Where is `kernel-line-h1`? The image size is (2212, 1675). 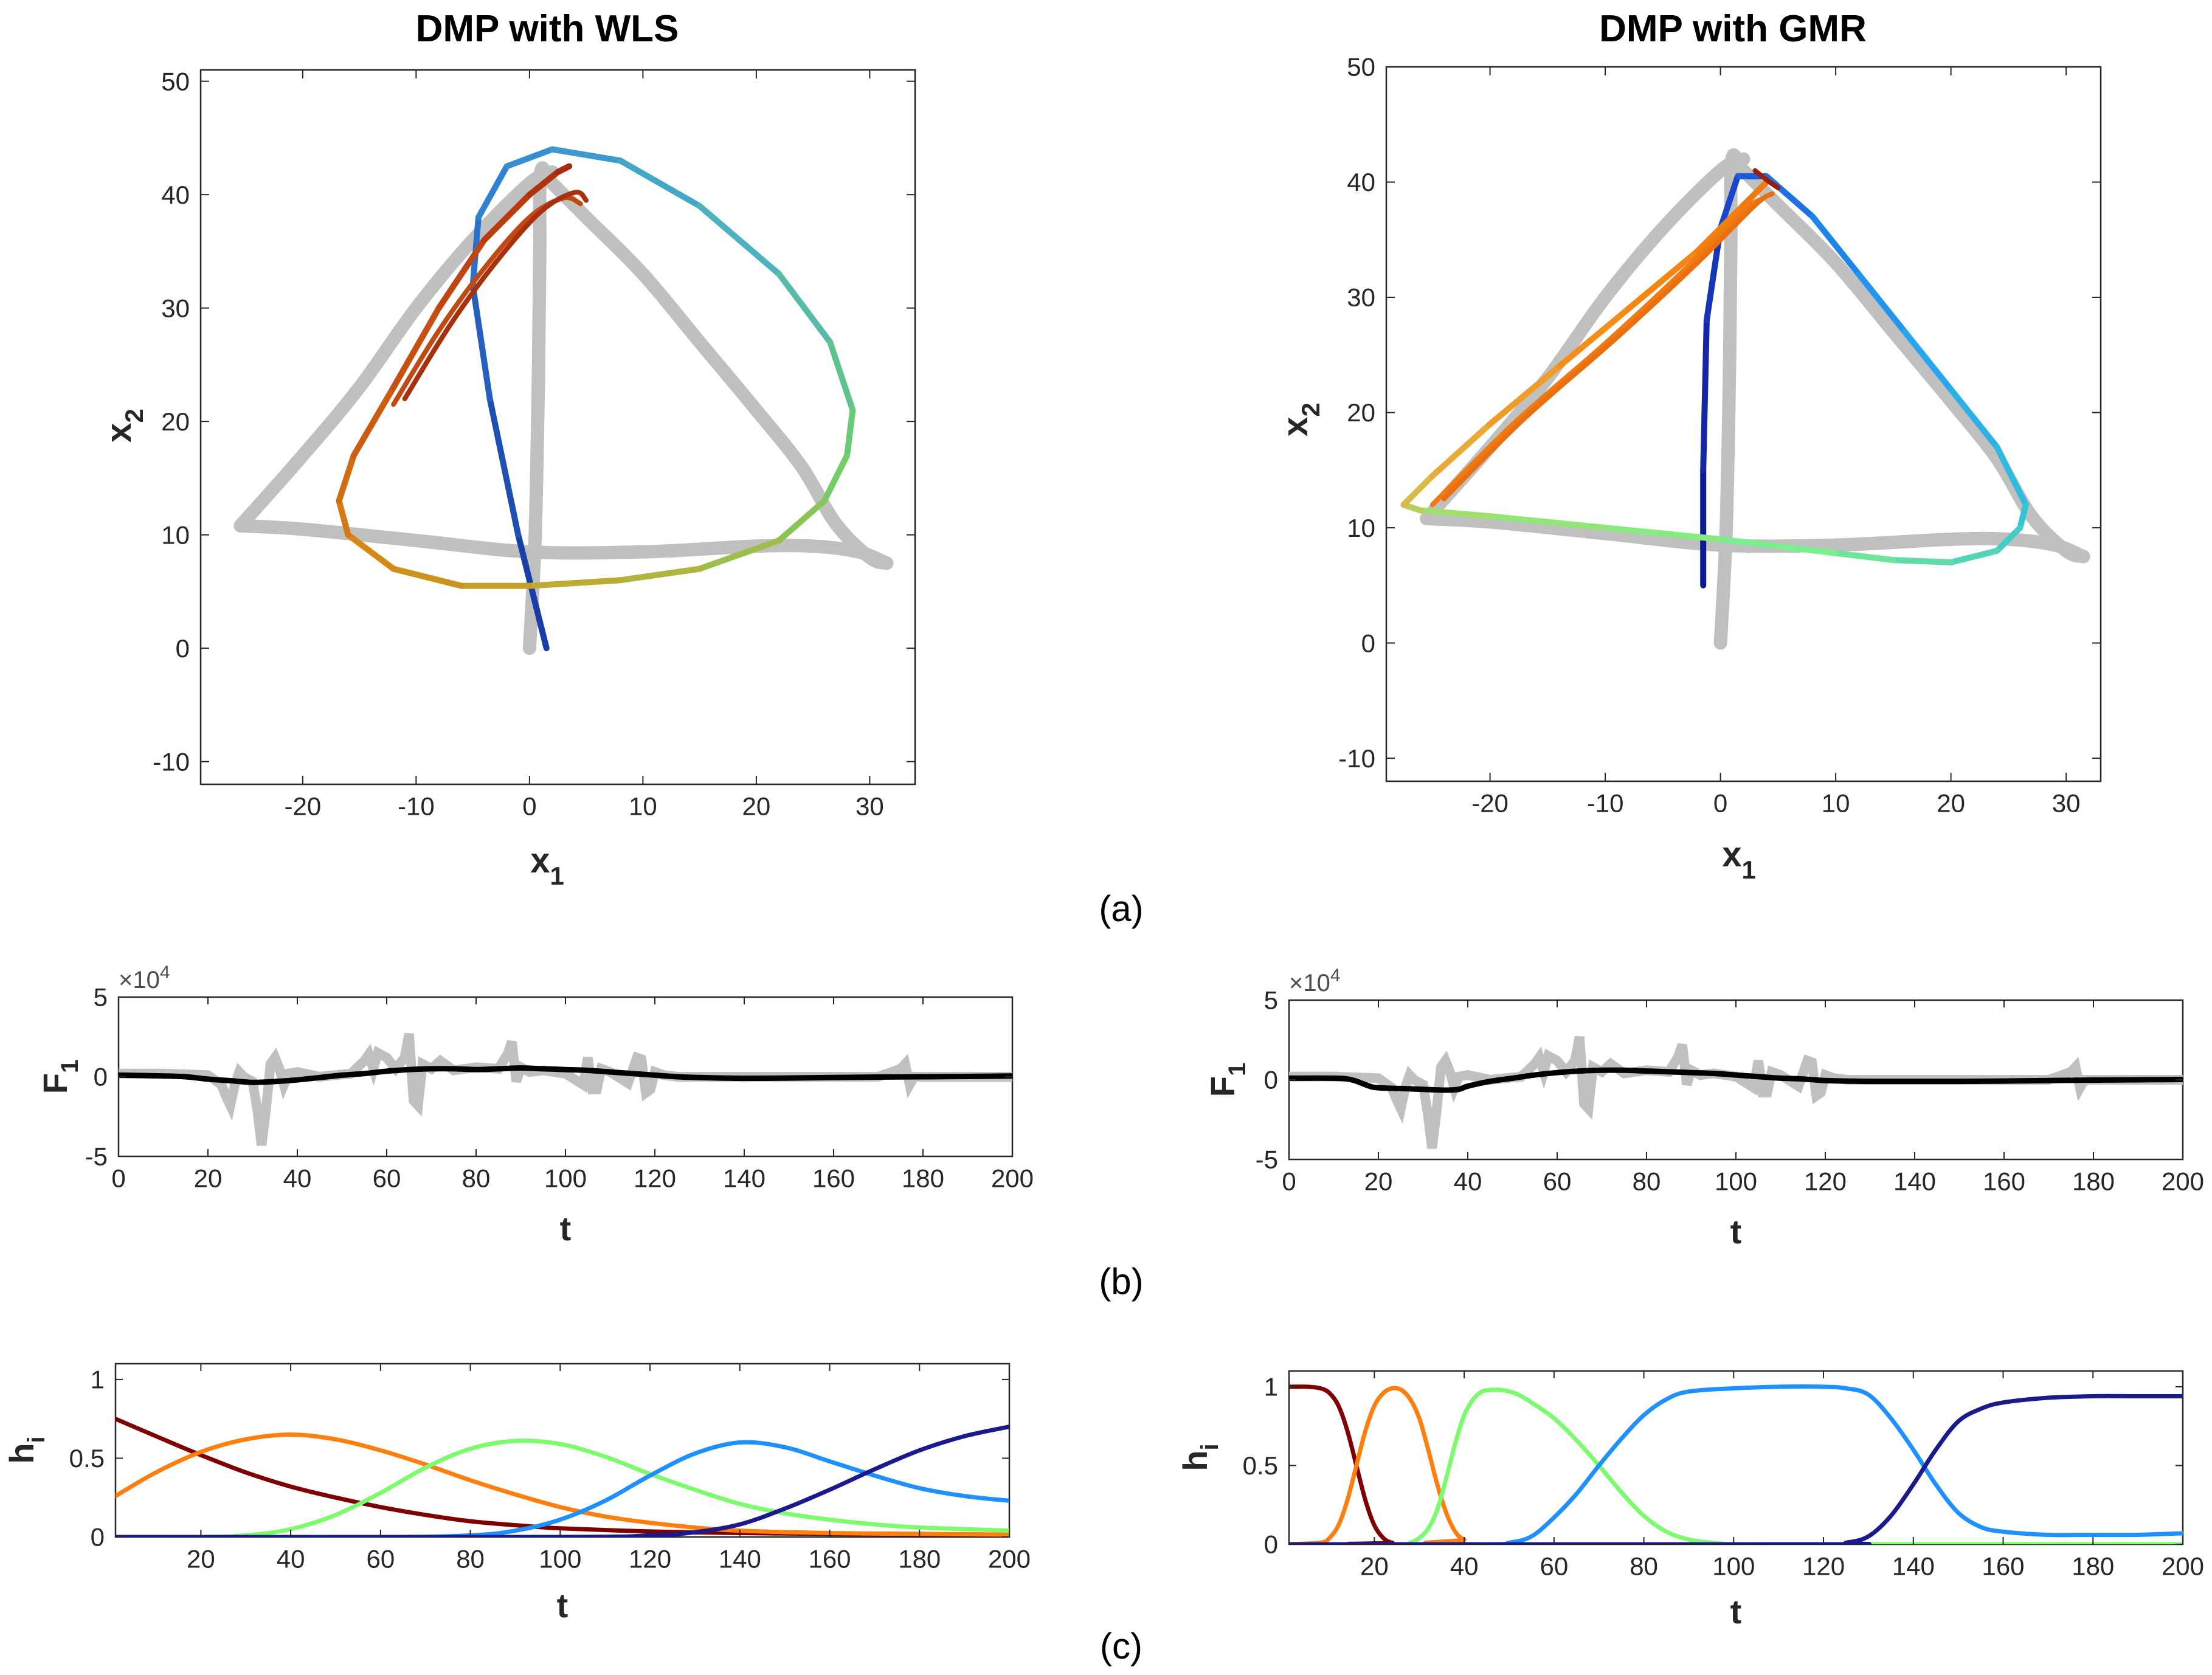
kernel-line-h1 is located at coordinates (1736, 1464).